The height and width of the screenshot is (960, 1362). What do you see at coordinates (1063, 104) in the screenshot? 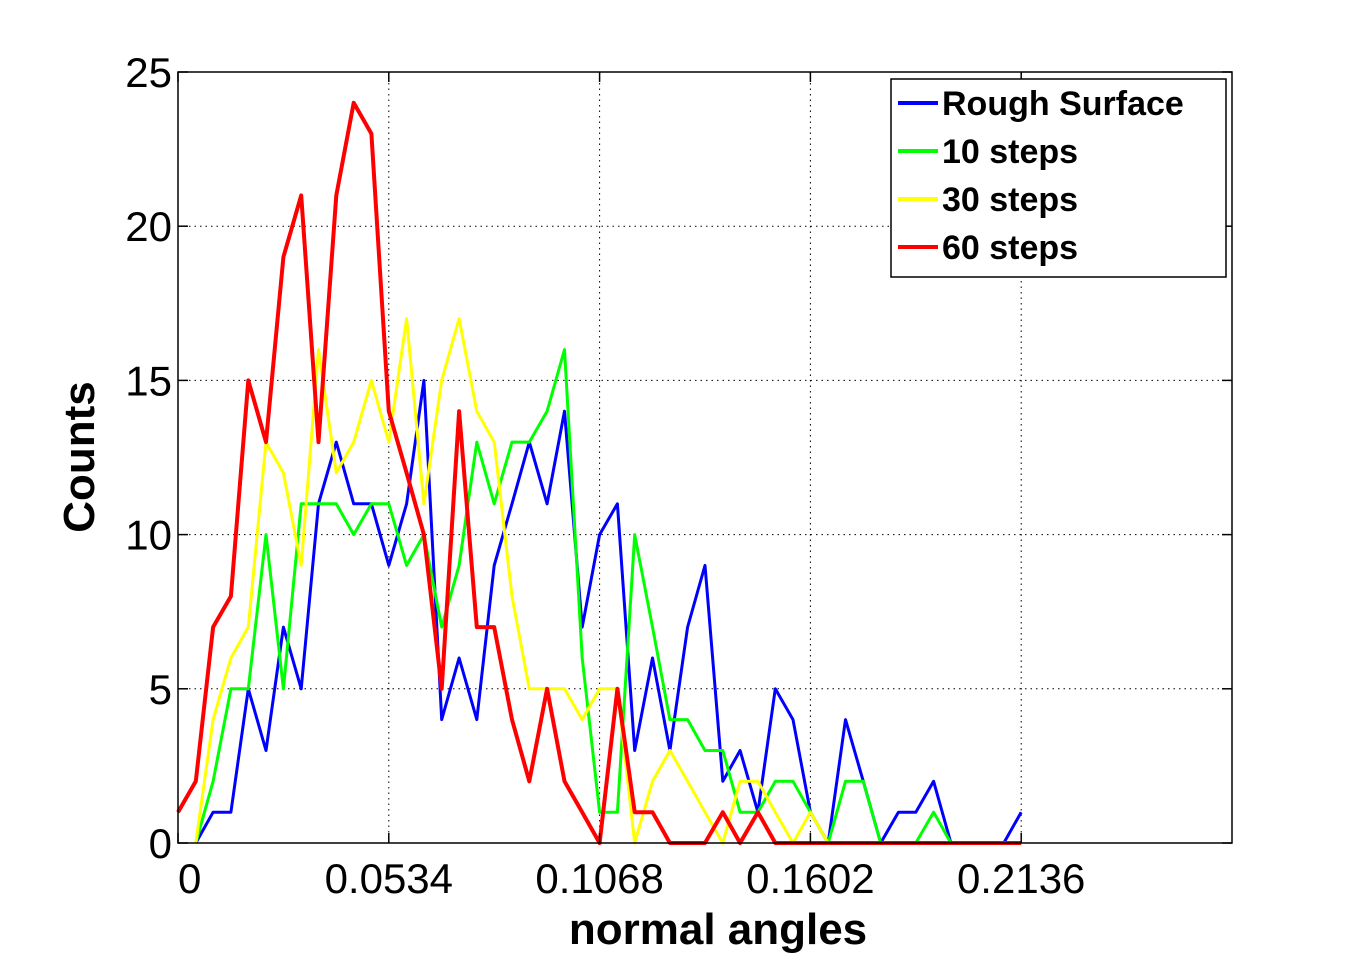
I see `legend-label-rough-surface: Rough Surface` at bounding box center [1063, 104].